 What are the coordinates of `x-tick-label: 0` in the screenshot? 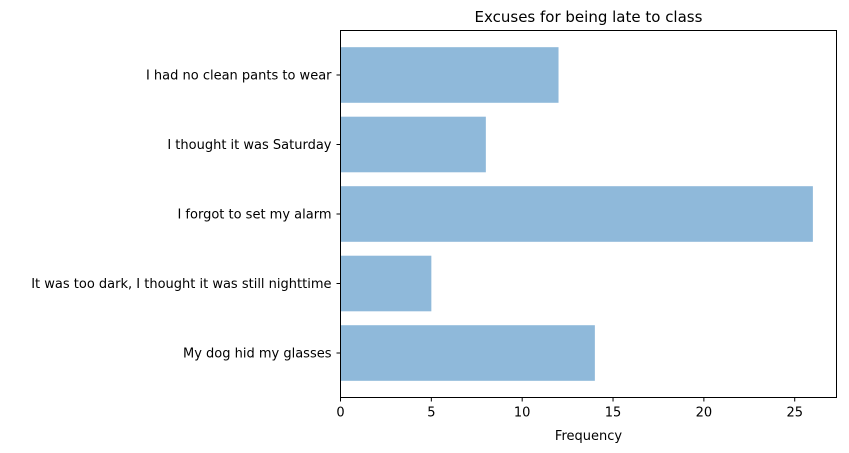 It's located at (340, 413).